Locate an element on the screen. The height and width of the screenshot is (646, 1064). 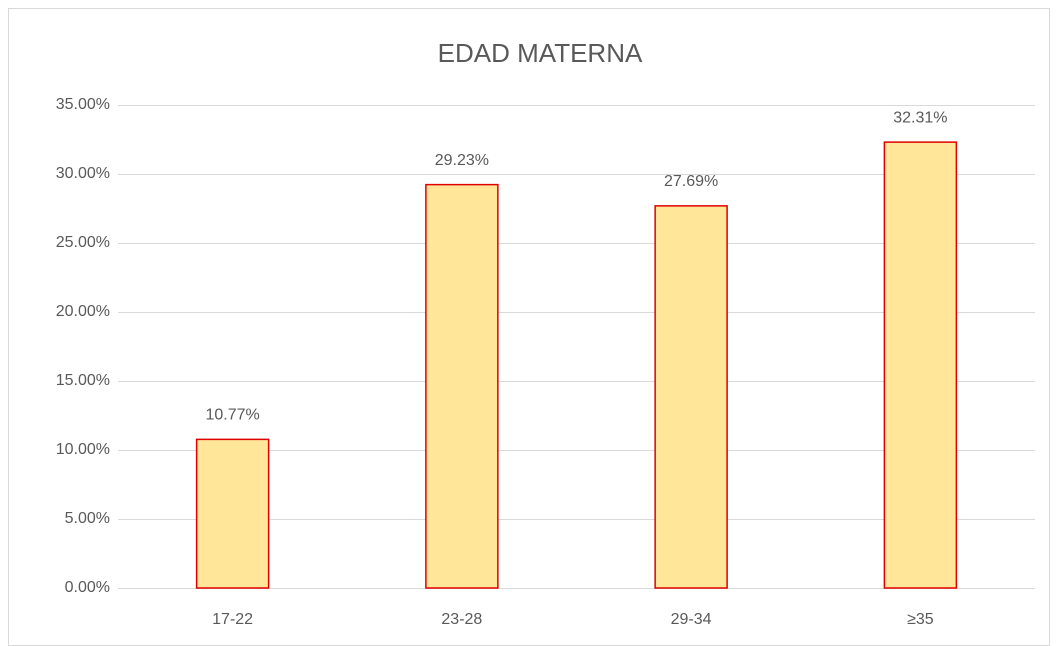
data-label: 32.31% is located at coordinates (920, 117).